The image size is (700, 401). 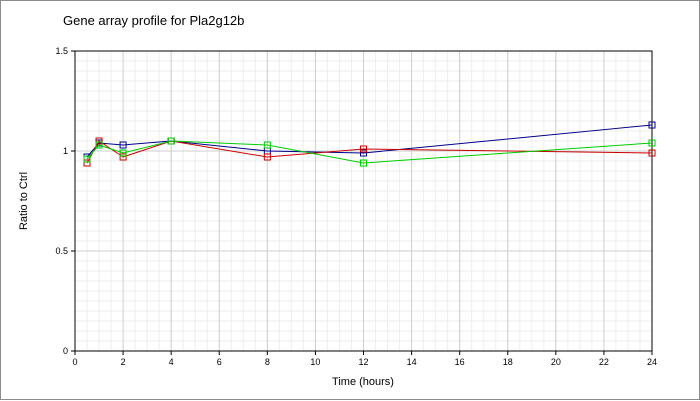 What do you see at coordinates (24, 201) in the screenshot?
I see `y-axis-label: Ratio to Ctrl` at bounding box center [24, 201].